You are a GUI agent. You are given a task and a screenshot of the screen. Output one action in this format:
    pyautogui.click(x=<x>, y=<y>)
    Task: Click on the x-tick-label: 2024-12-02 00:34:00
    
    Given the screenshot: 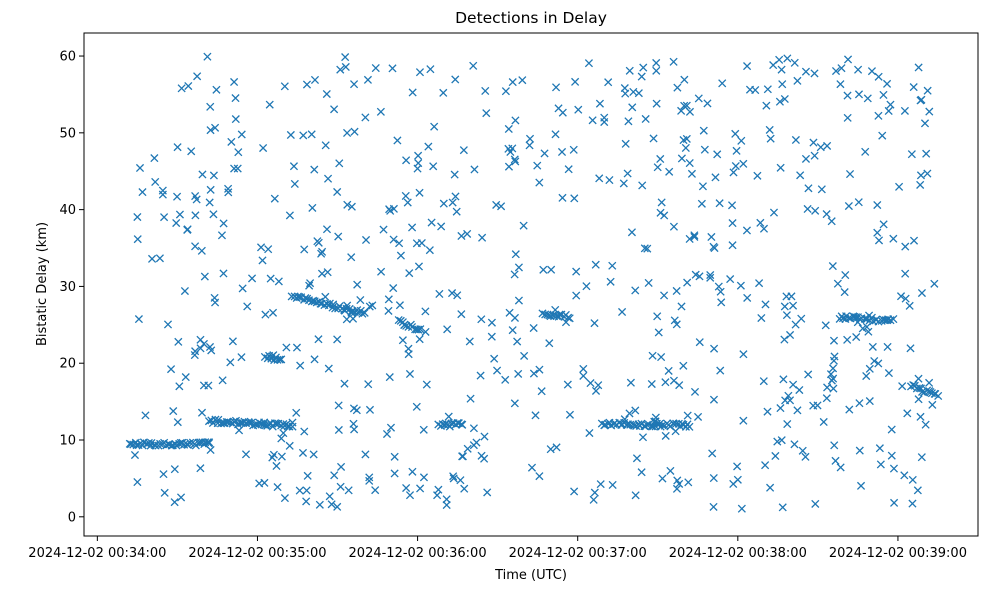 What is the action you would take?
    pyautogui.click(x=97, y=553)
    